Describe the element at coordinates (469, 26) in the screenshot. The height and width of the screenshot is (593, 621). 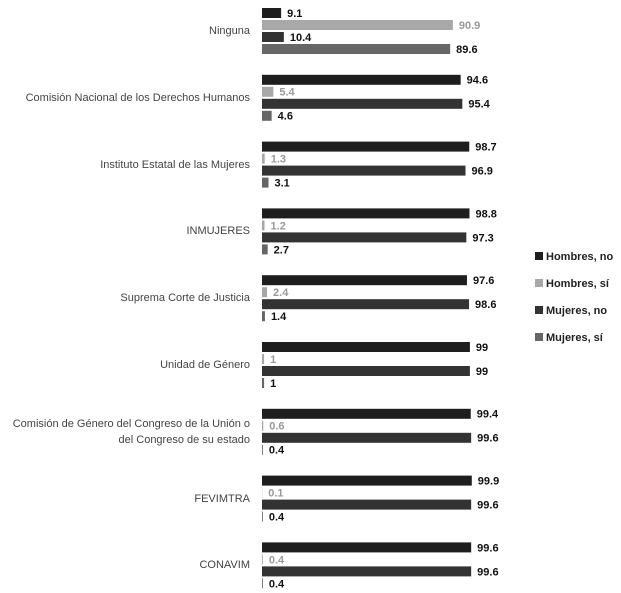
I see `value-label: 90.9` at that location.